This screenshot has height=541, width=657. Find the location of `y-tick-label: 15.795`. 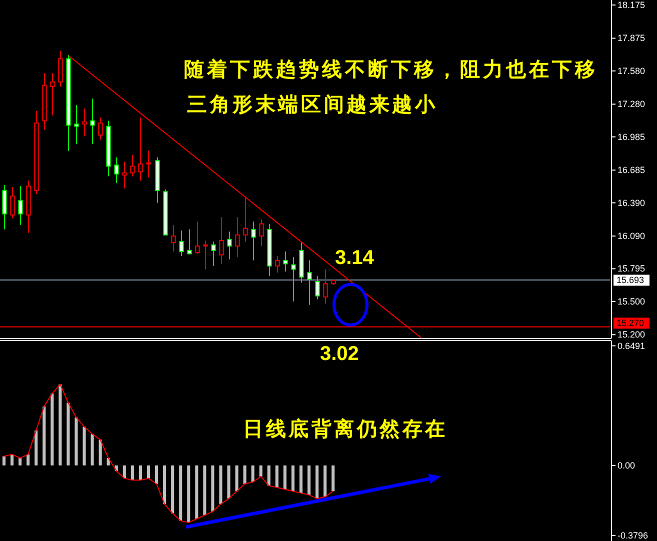

y-tick-label: 15.795 is located at coordinates (632, 269).